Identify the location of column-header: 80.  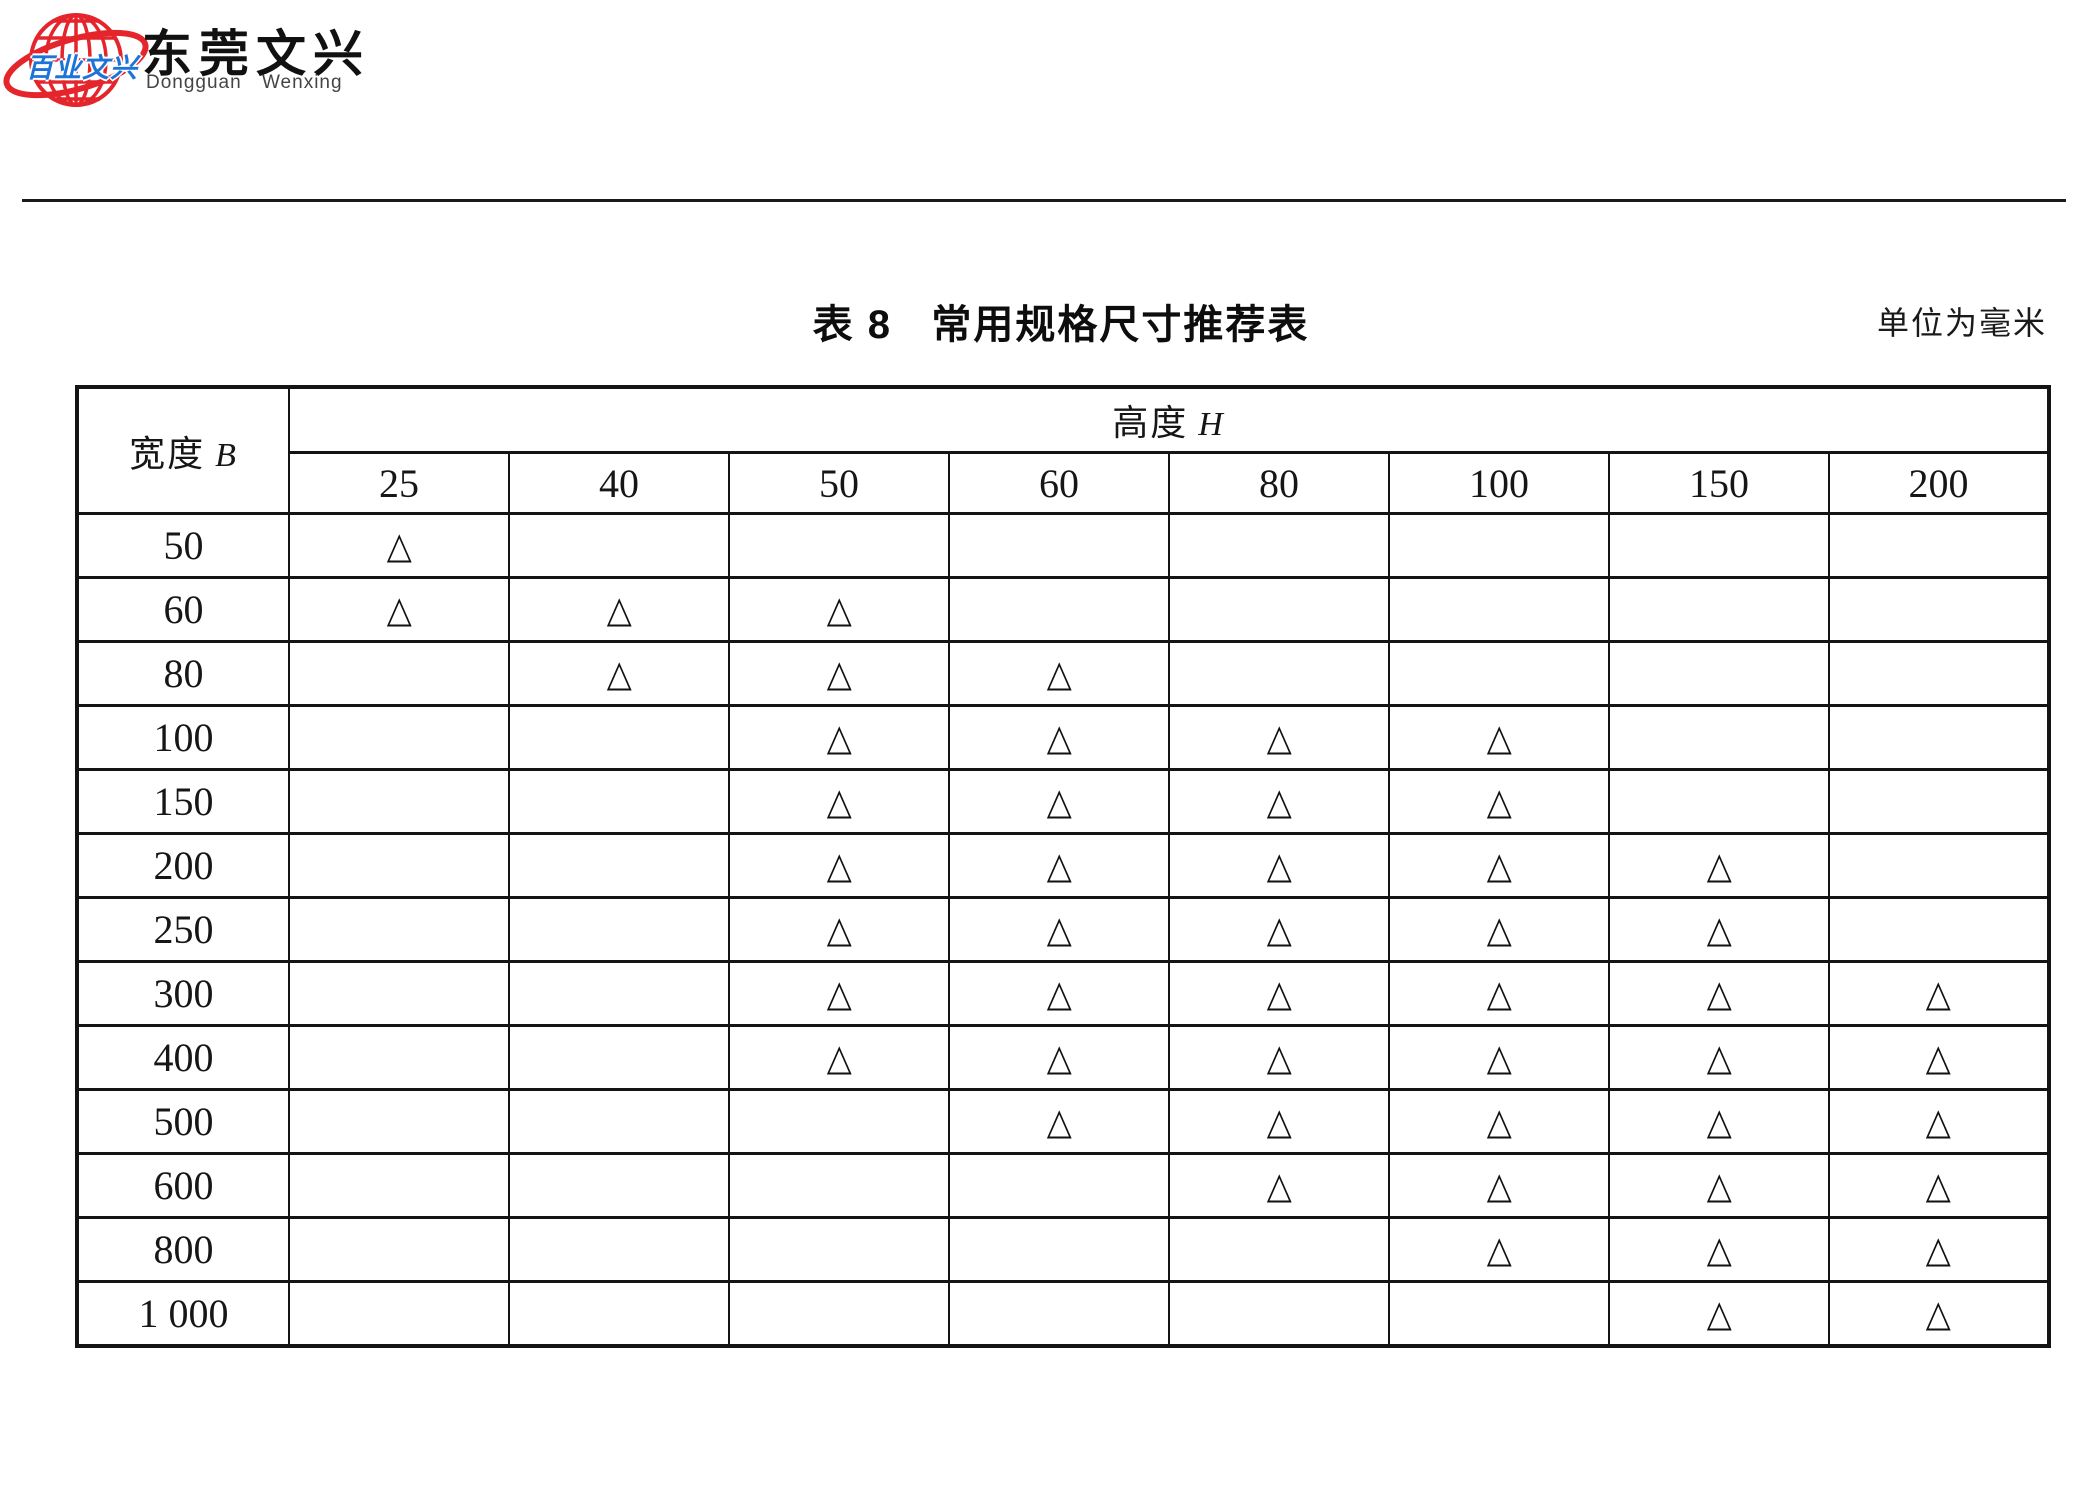
(1279, 483).